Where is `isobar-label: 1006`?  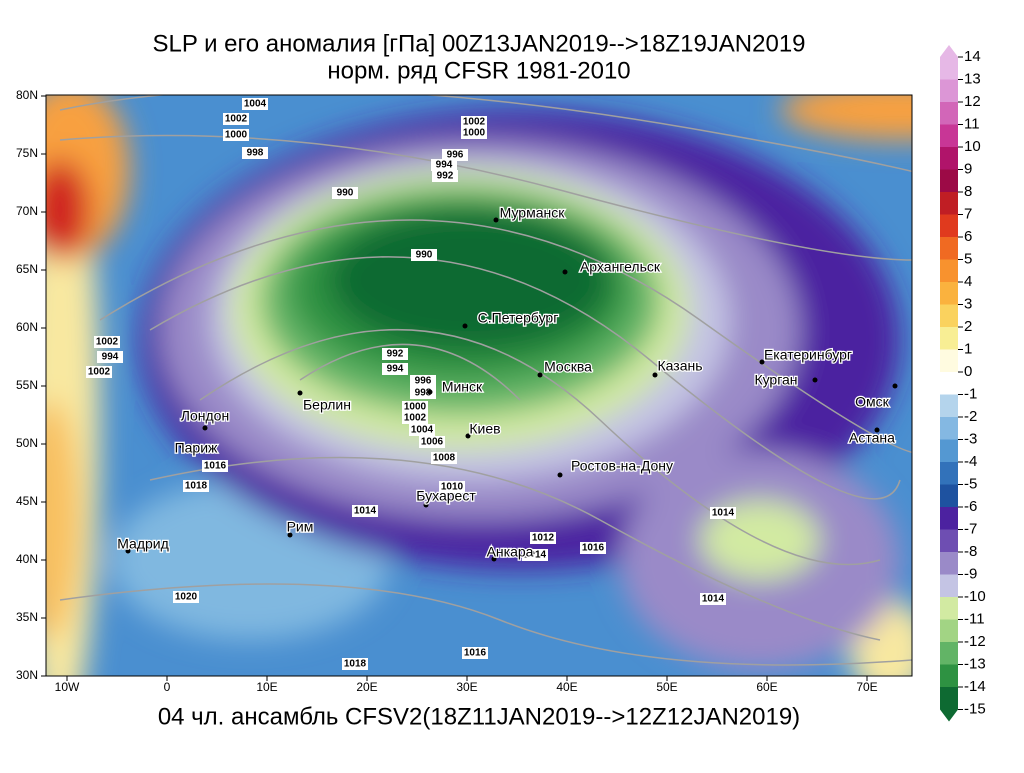 isobar-label: 1006 is located at coordinates (432, 442).